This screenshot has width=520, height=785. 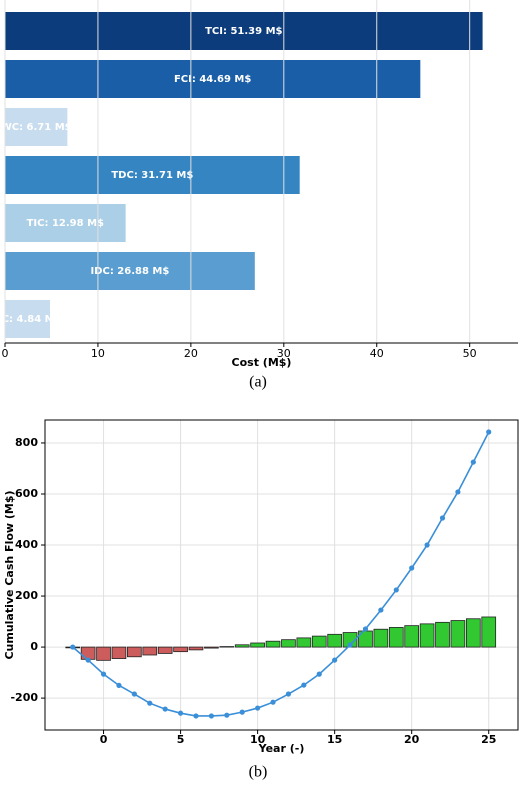 What do you see at coordinates (26, 442) in the screenshot?
I see `y-tick-label: 800` at bounding box center [26, 442].